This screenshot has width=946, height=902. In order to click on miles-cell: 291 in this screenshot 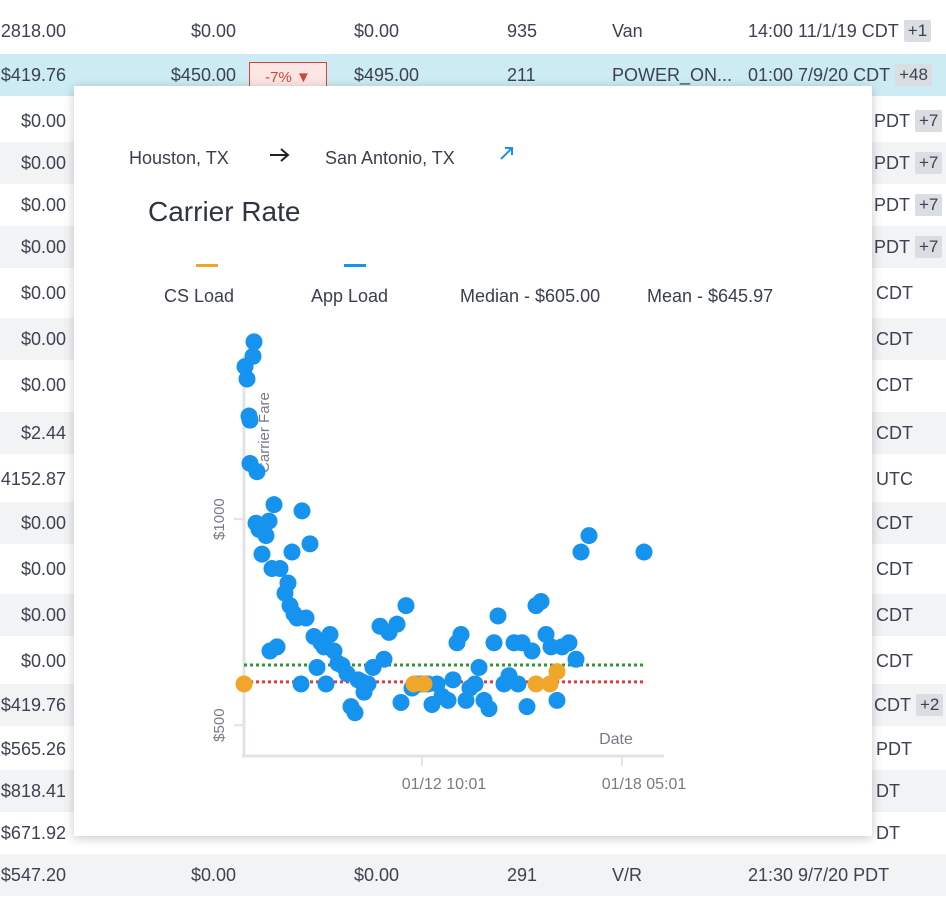, I will do `click(522, 874)`.